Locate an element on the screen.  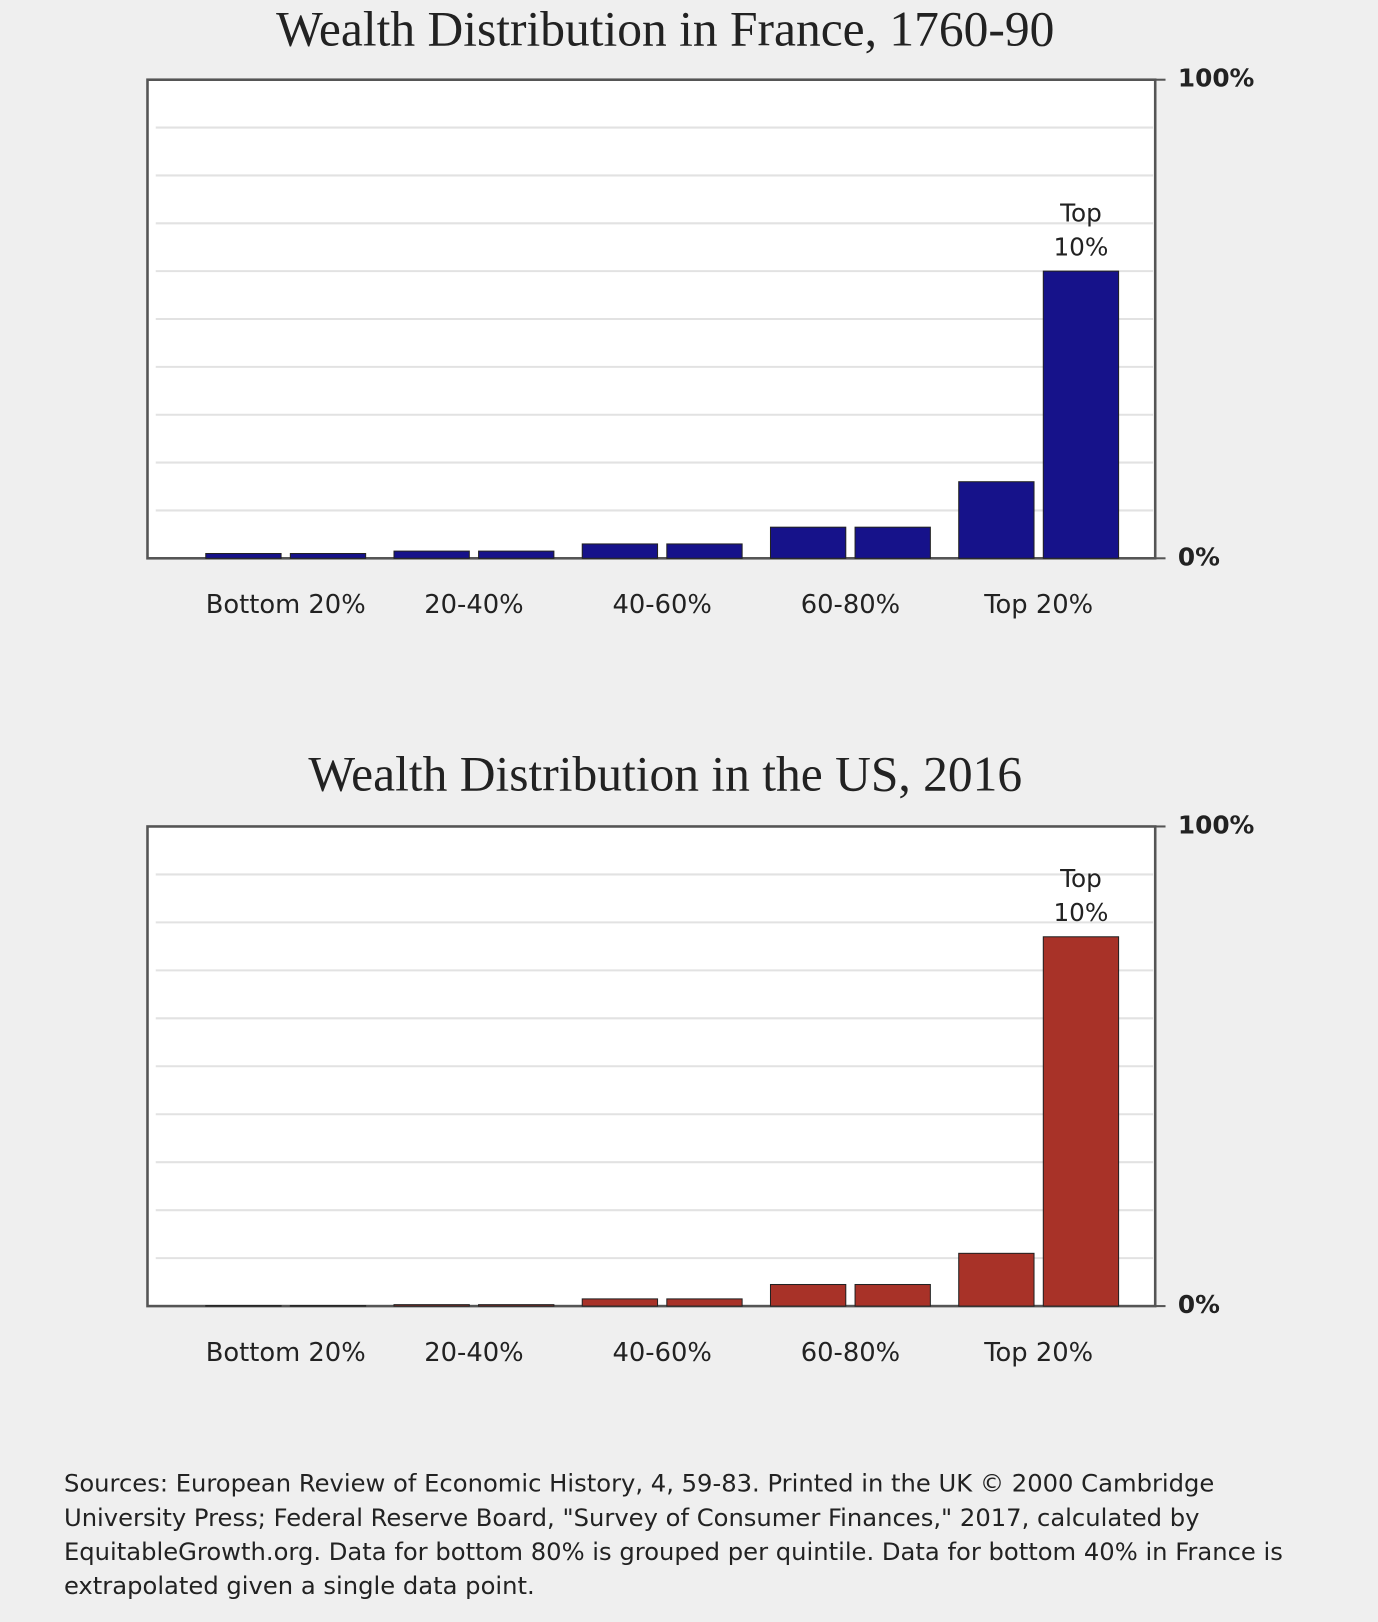
chart-title: Wealth Distribution in the US, 2016 is located at coordinates (665, 773).